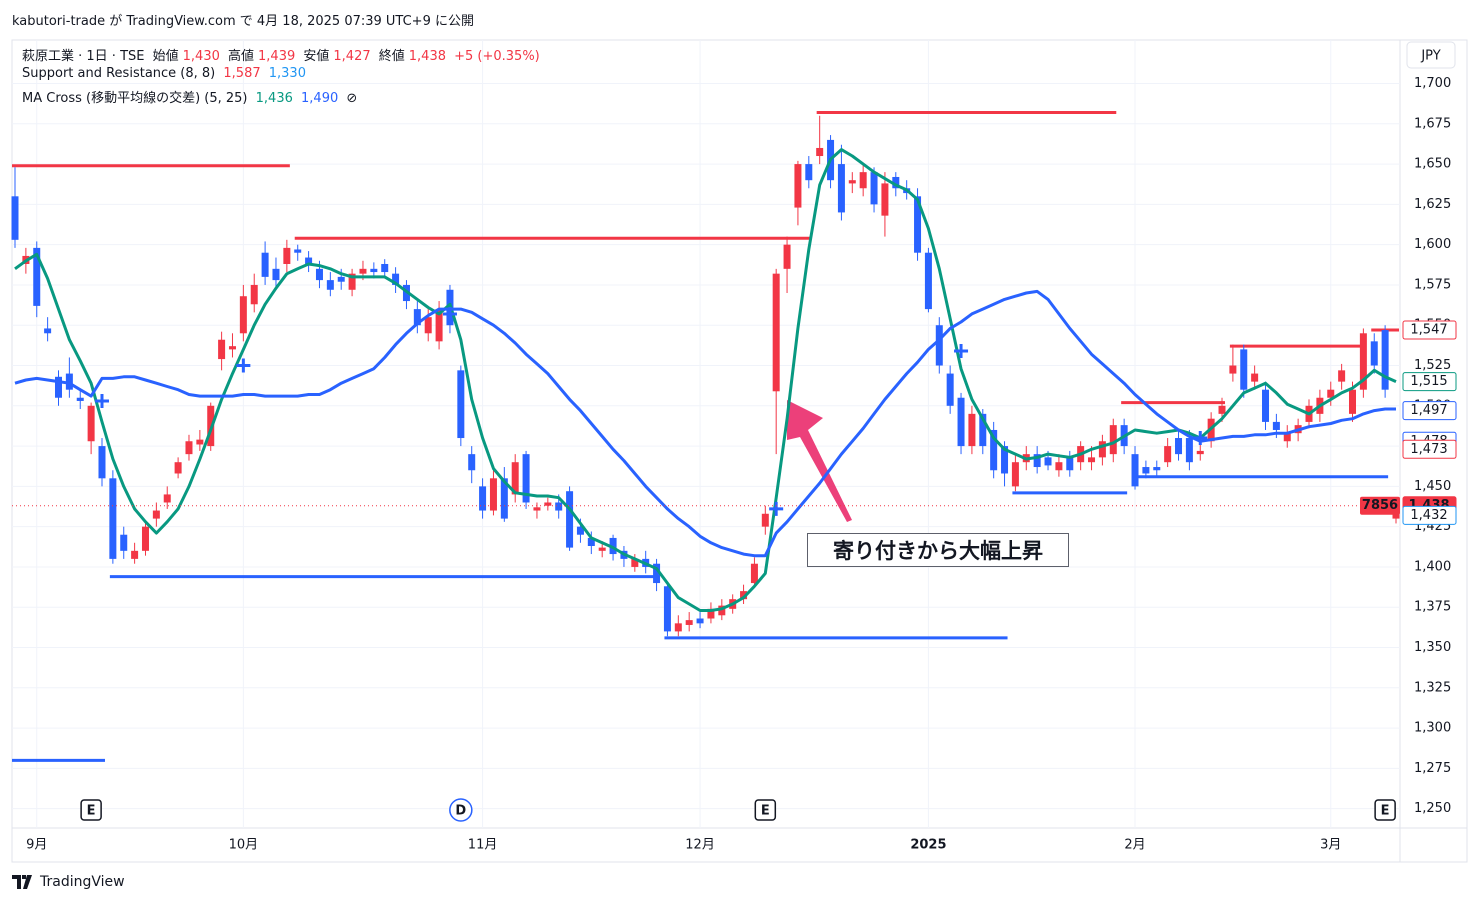  I want to click on value: 1,490, so click(320, 98).